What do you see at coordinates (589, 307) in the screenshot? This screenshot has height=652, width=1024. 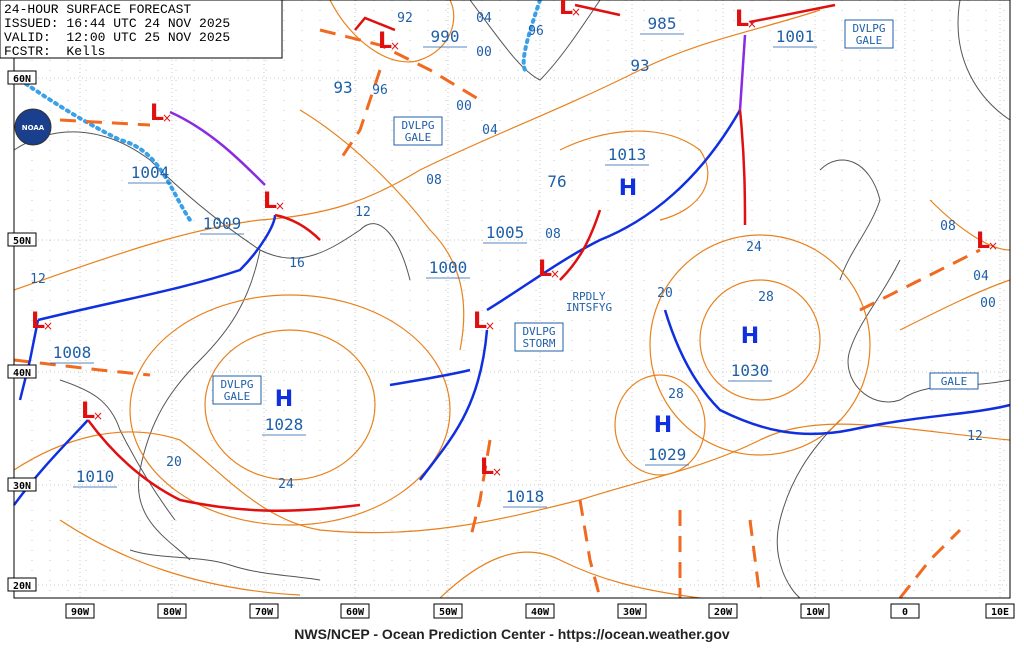 I see `remark-text: INTSFYG` at bounding box center [589, 307].